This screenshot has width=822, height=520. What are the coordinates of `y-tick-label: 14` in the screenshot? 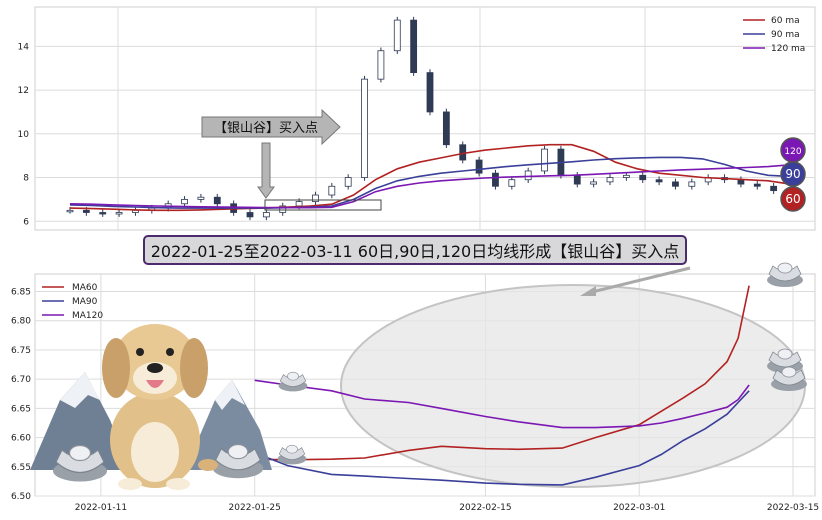 It's located at (24, 47).